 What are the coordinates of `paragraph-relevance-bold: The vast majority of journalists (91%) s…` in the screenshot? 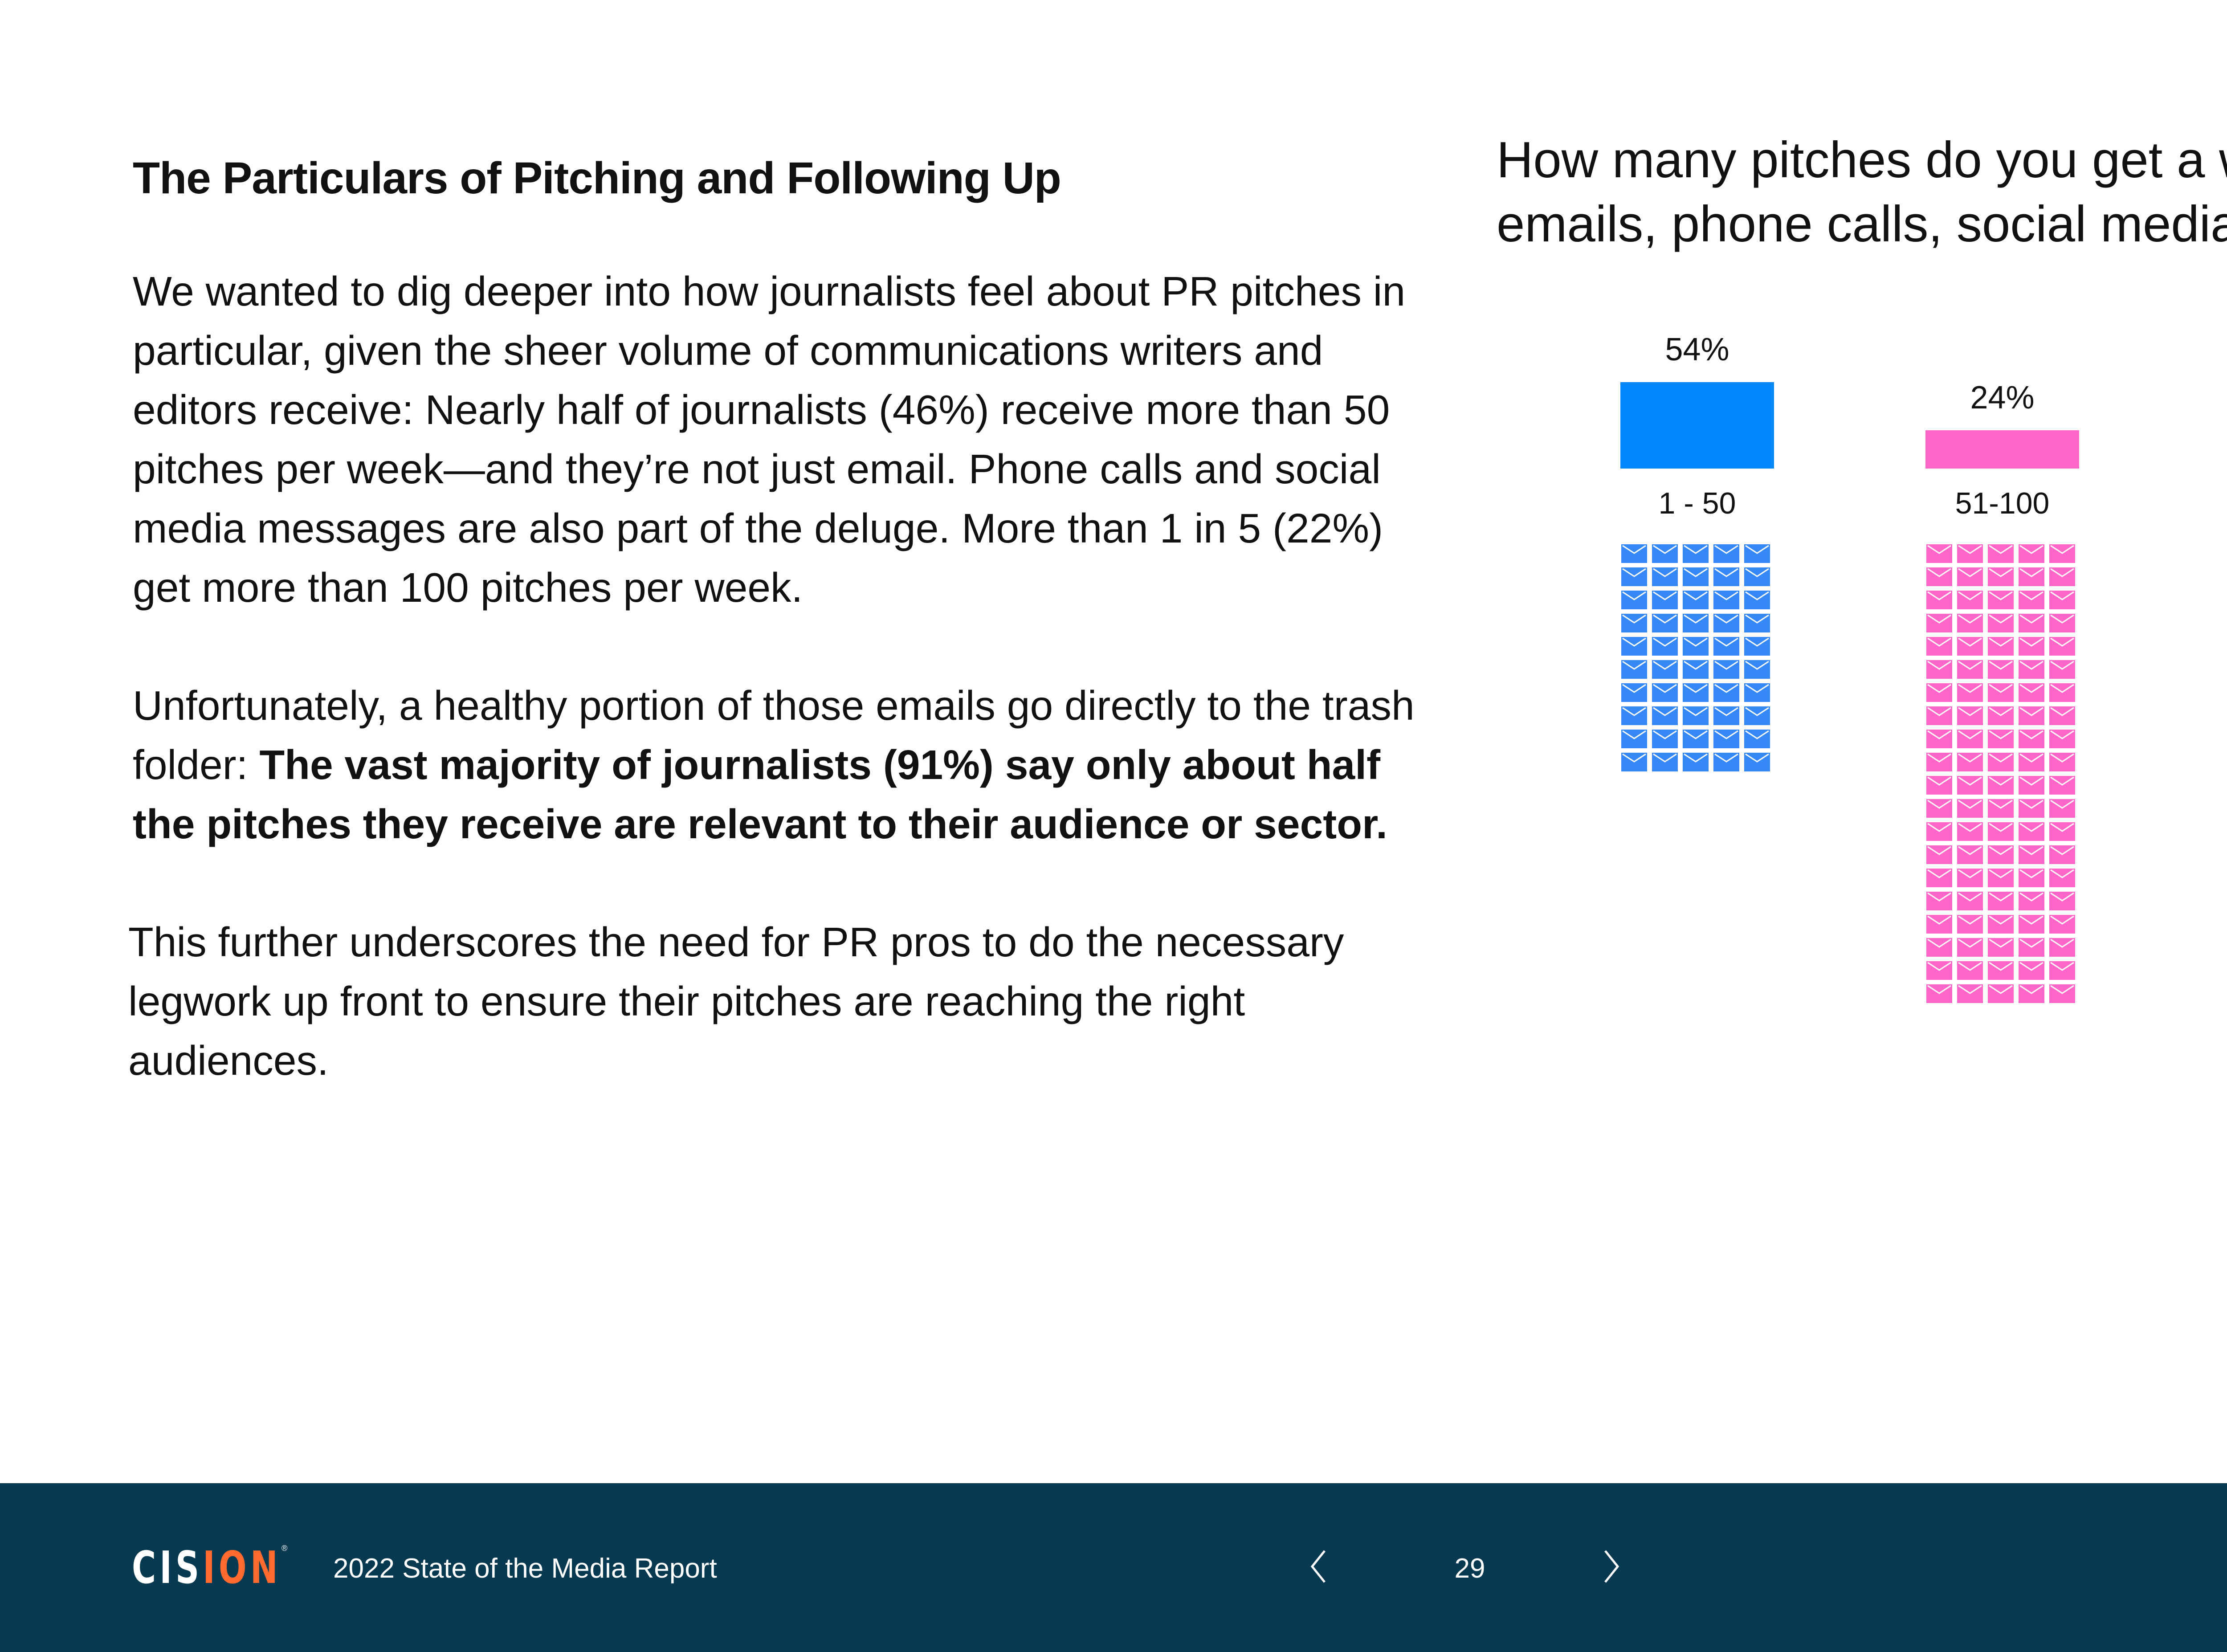 It's located at (760, 794).